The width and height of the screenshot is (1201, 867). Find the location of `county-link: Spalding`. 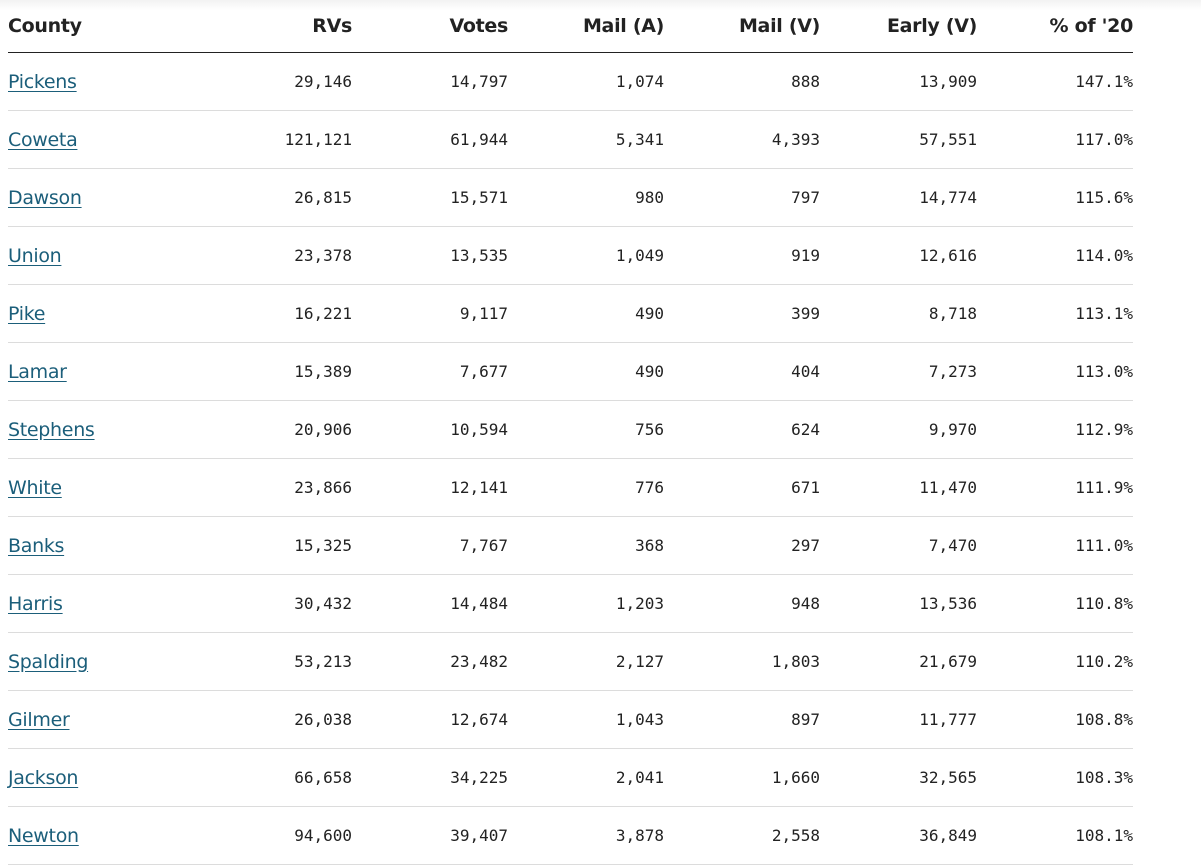

county-link: Spalding is located at coordinates (48, 661).